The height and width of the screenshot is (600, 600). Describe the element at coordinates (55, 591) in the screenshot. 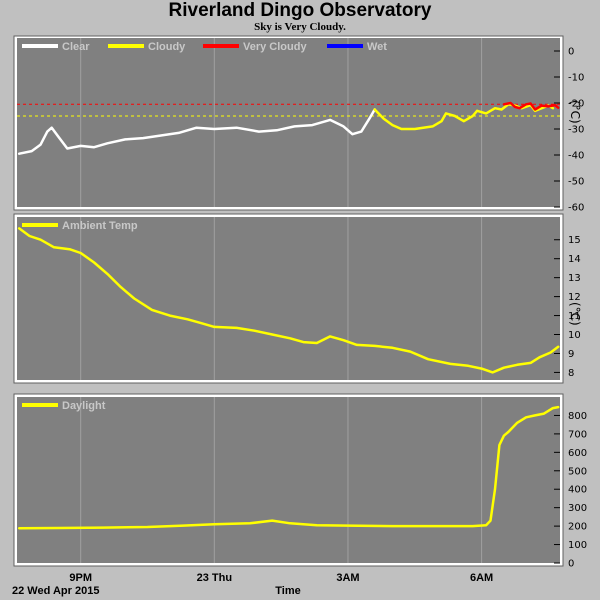

I see `date-label: 22 Wed Apr 2015` at that location.